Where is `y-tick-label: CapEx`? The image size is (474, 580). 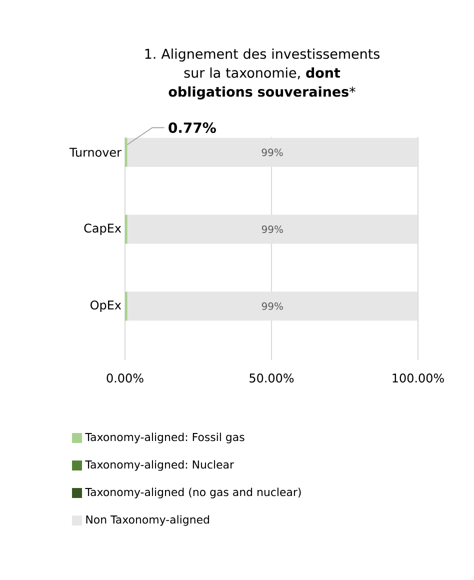 y-tick-label: CapEx is located at coordinates (103, 229).